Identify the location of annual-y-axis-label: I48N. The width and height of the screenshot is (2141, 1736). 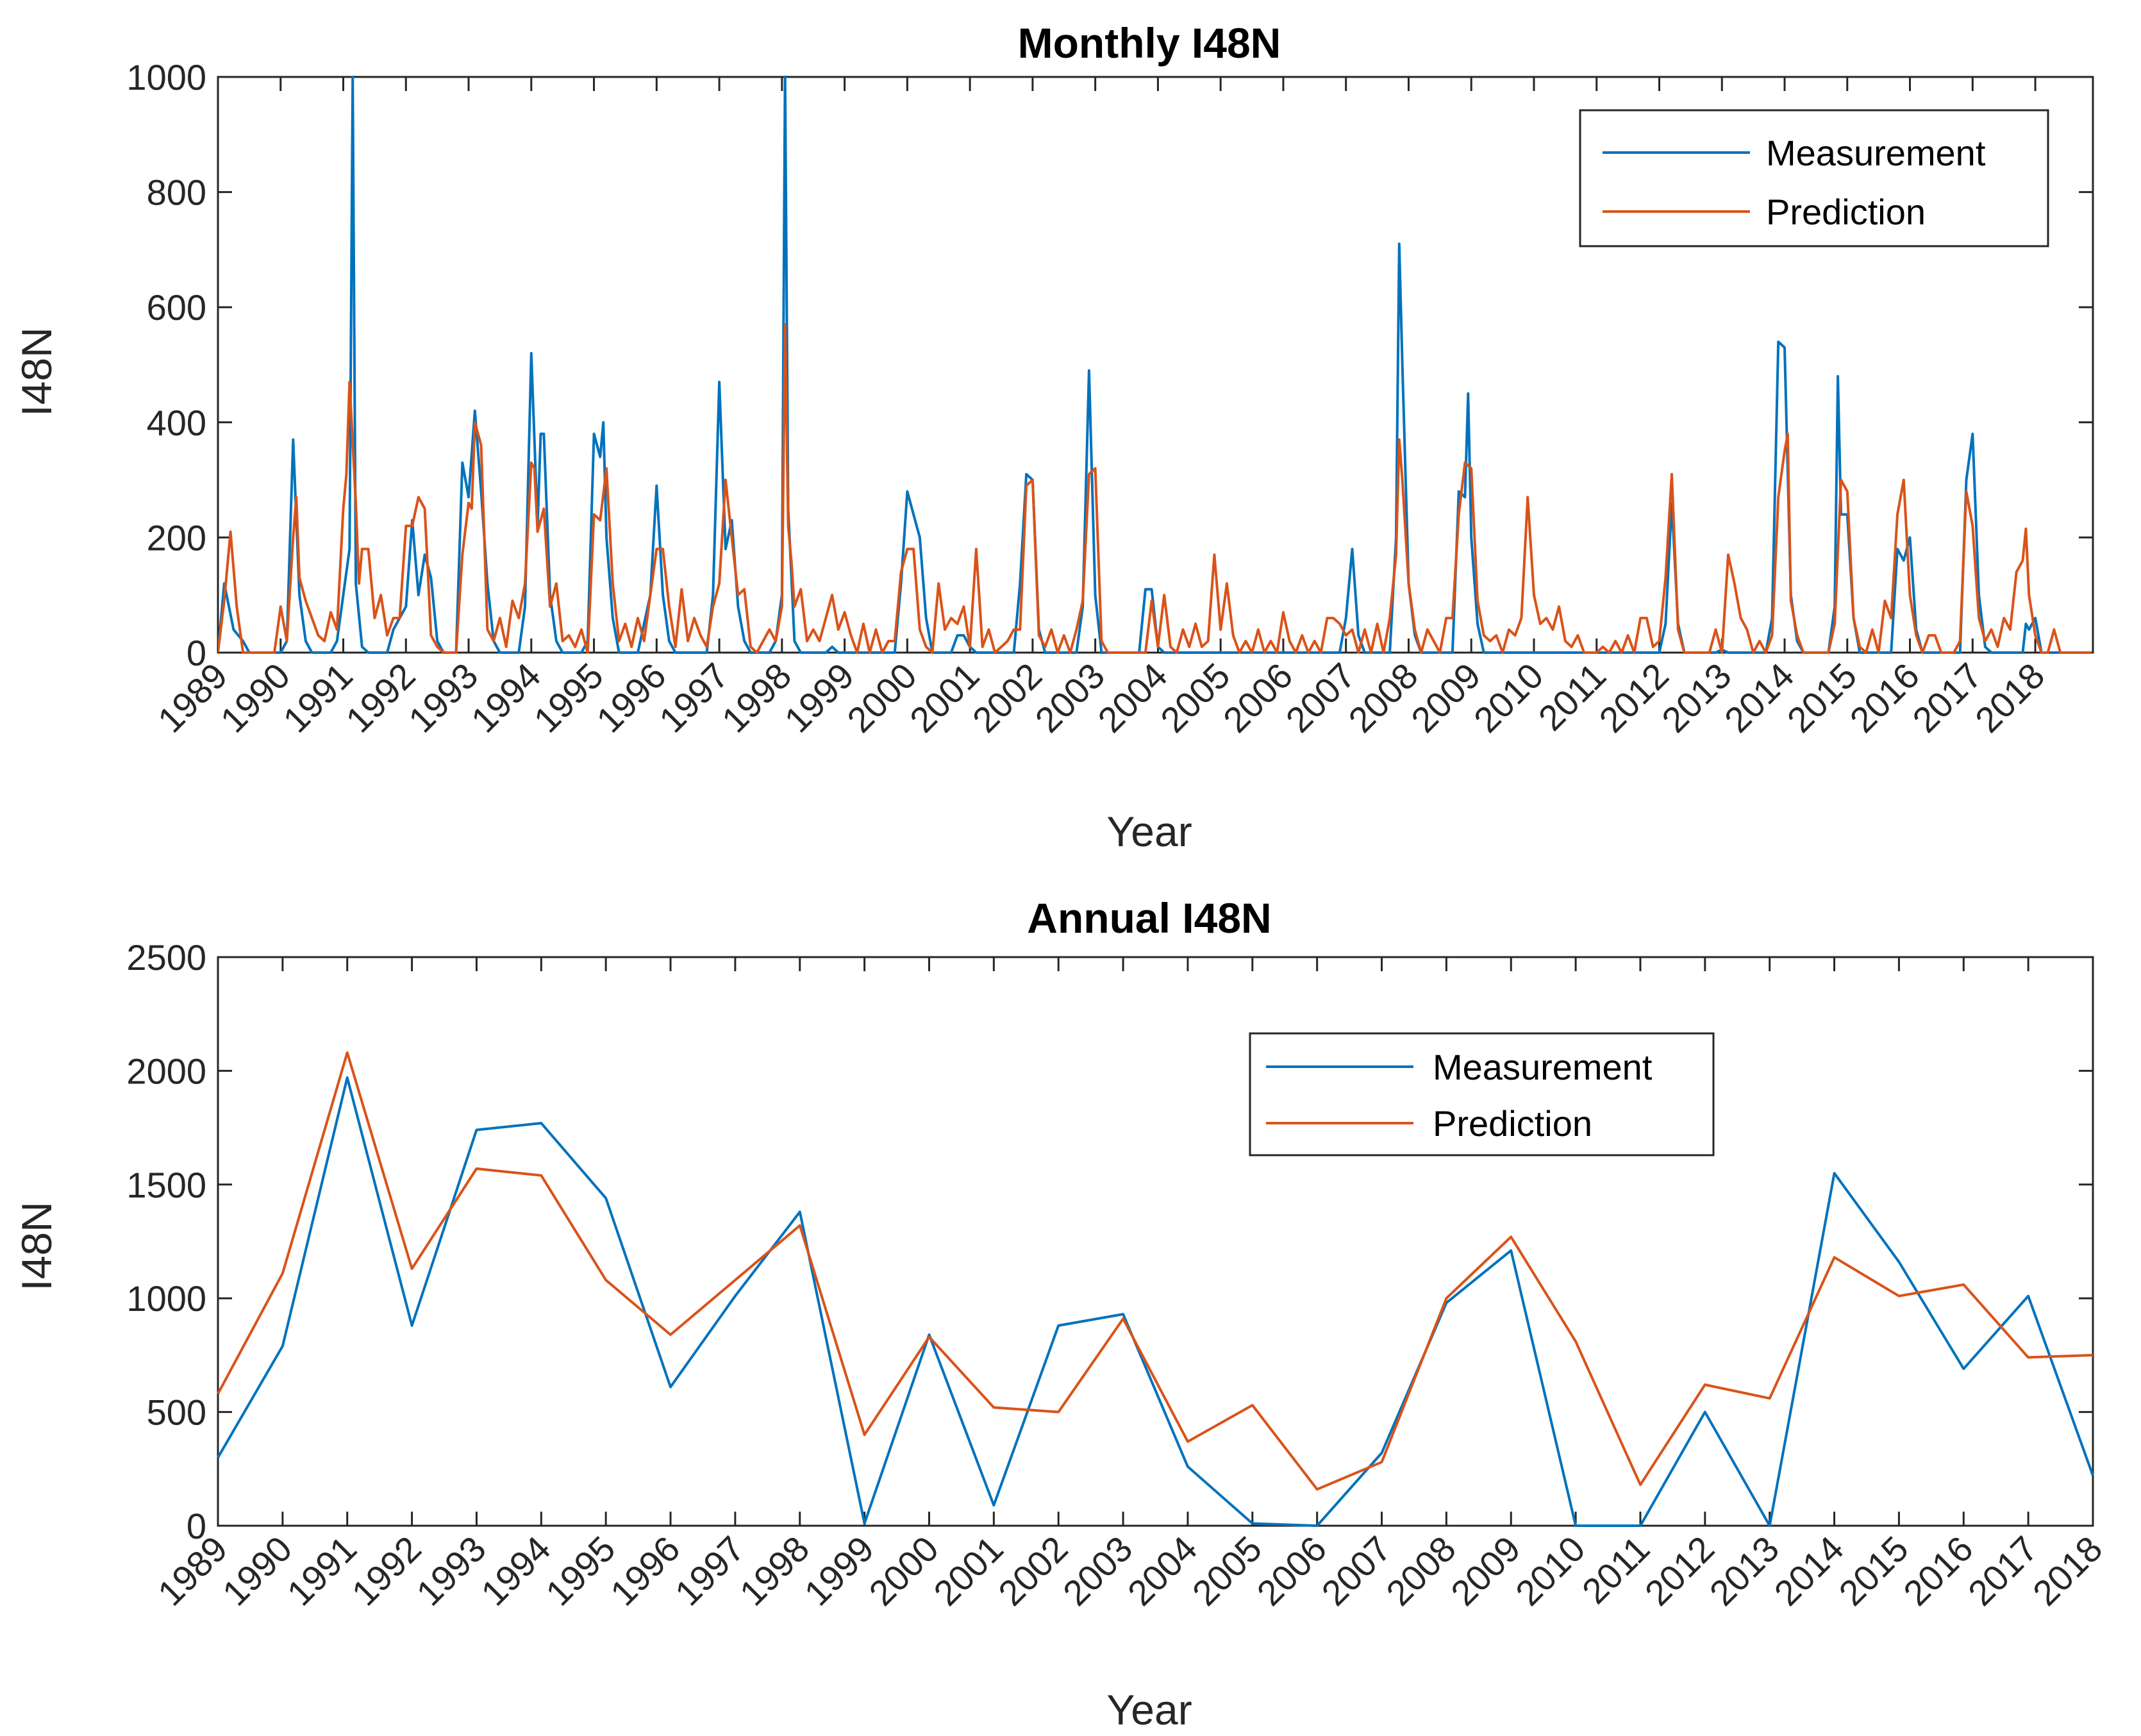
(36, 1245).